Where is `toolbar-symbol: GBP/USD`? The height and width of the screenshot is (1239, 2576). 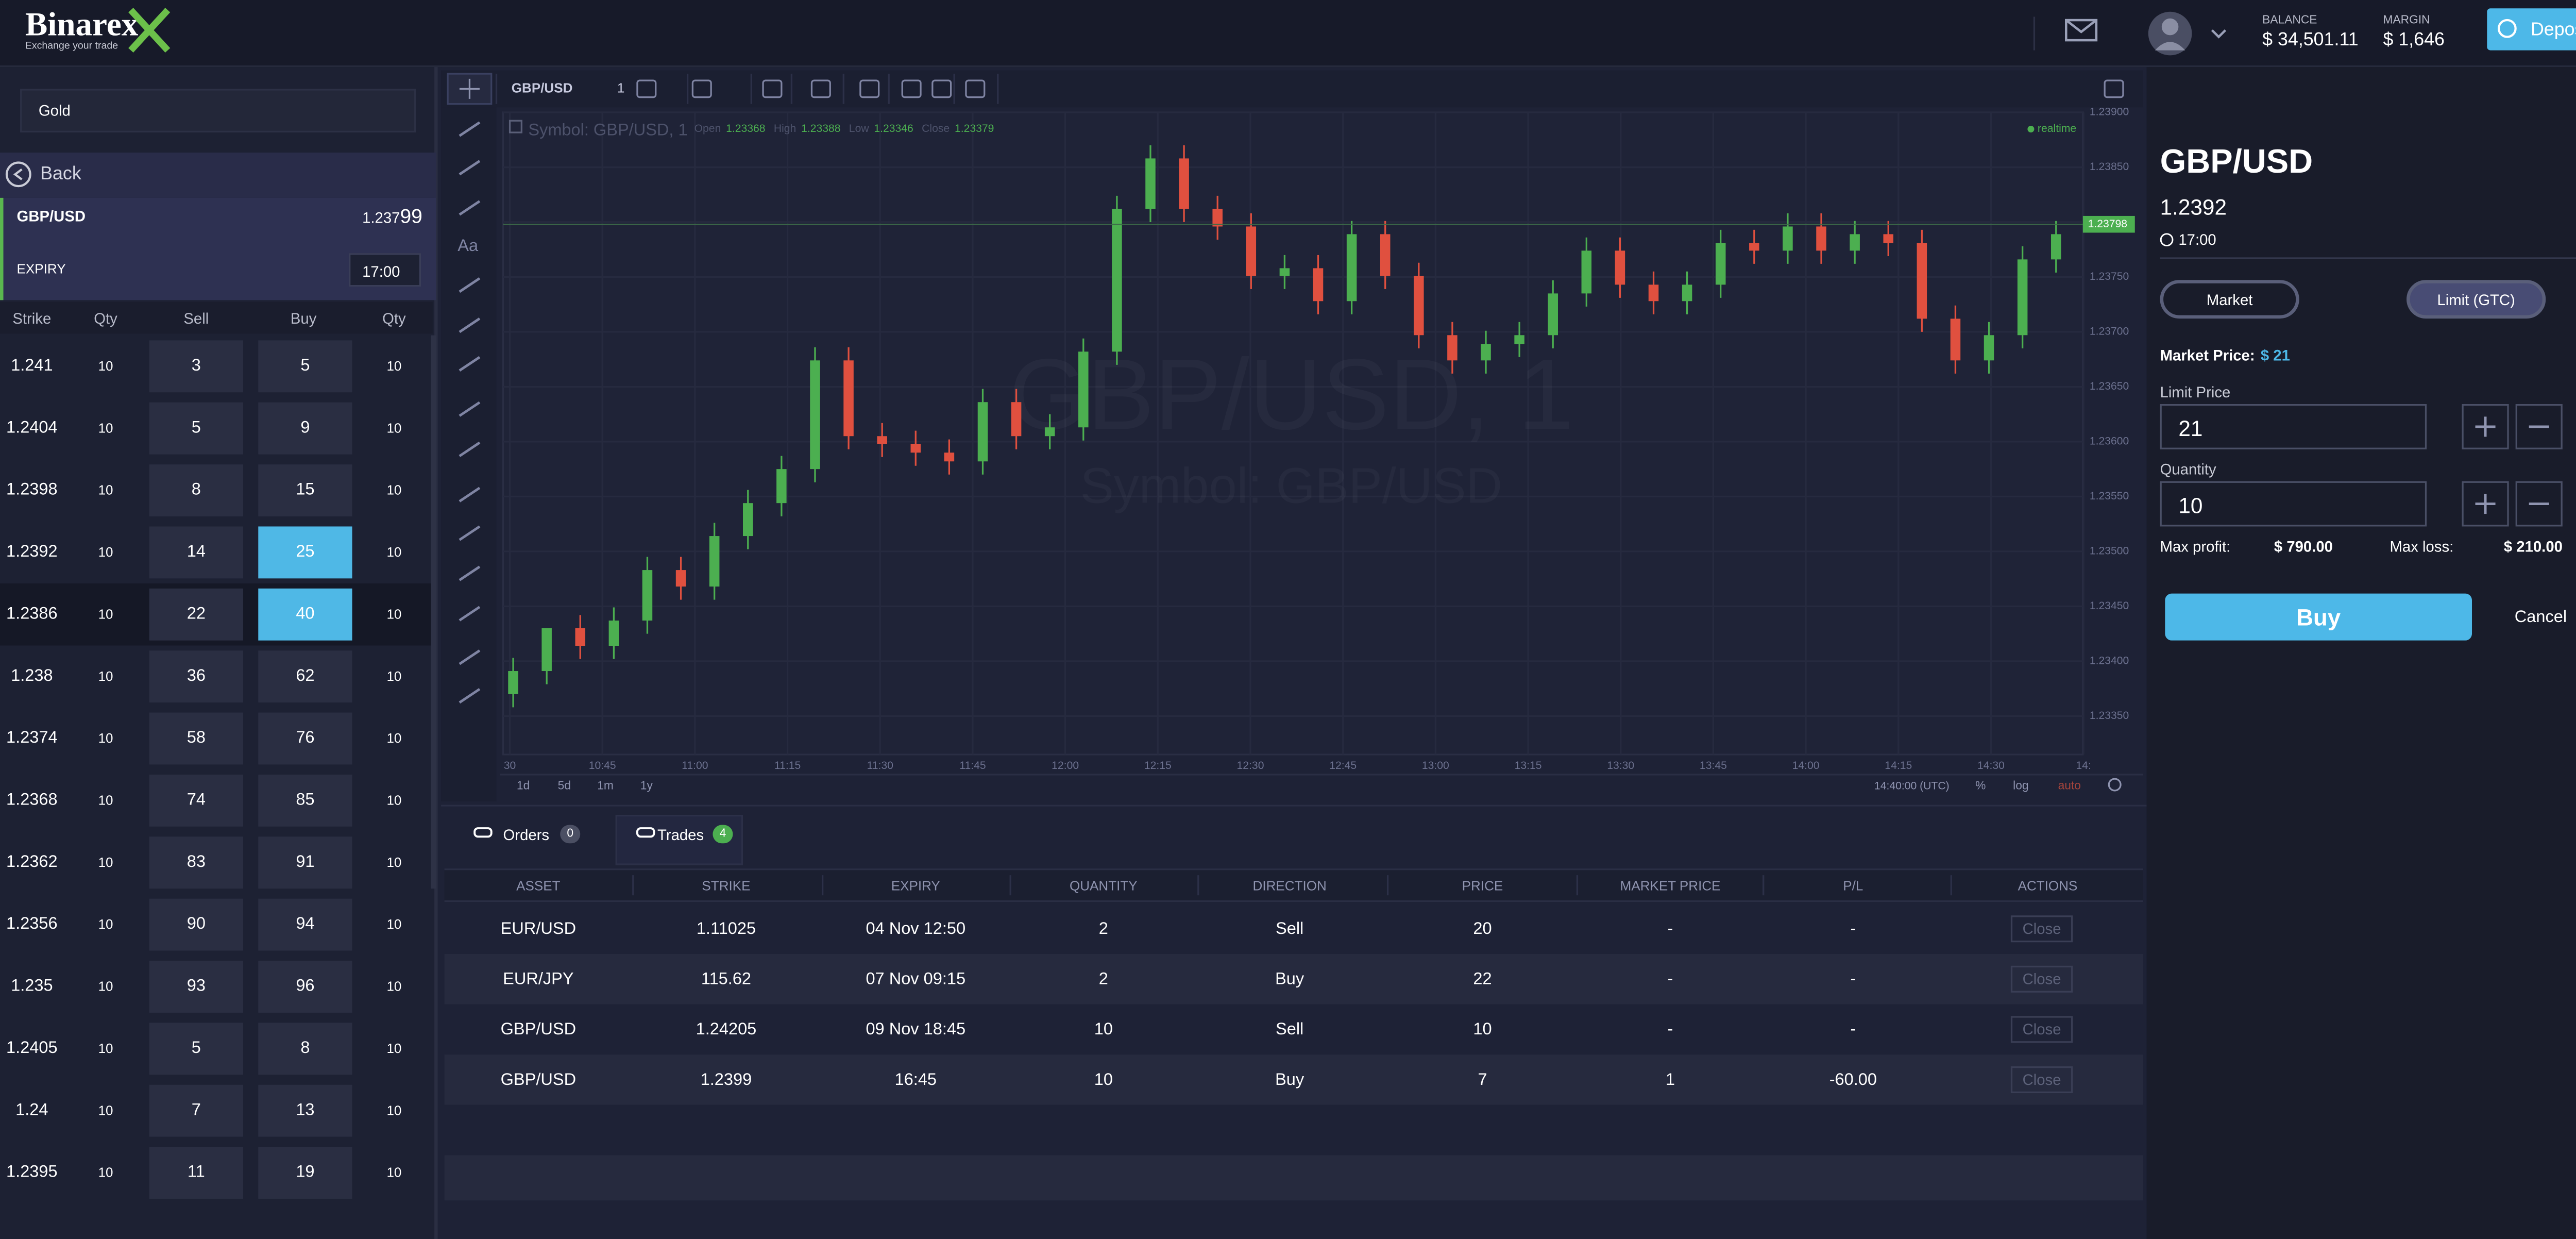
toolbar-symbol: GBP/USD is located at coordinates (543, 87).